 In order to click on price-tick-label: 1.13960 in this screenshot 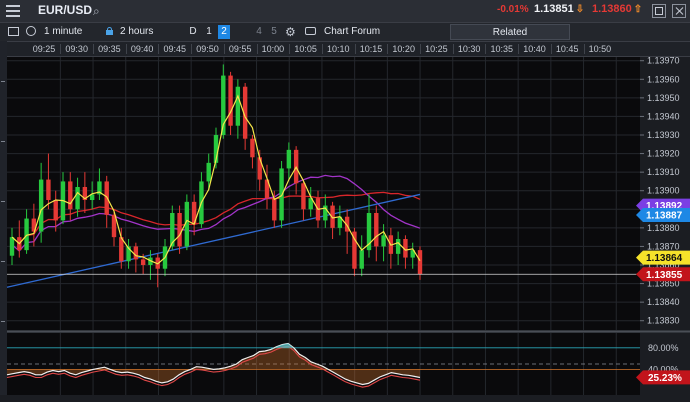, I will do `click(663, 79)`.